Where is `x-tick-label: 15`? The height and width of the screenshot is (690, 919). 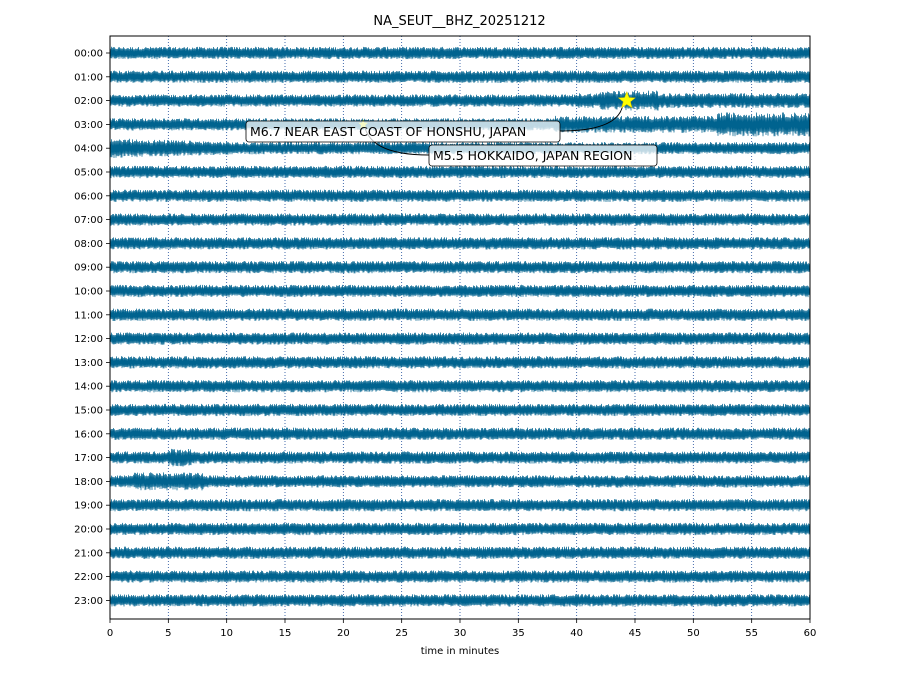 x-tick-label: 15 is located at coordinates (285, 633).